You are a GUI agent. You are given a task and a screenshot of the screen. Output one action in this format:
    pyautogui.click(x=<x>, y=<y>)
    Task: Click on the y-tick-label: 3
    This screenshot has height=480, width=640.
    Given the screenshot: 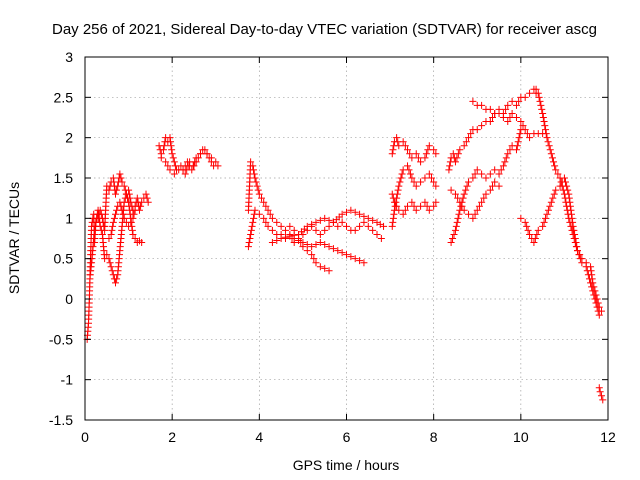 What is the action you would take?
    pyautogui.click(x=69, y=57)
    